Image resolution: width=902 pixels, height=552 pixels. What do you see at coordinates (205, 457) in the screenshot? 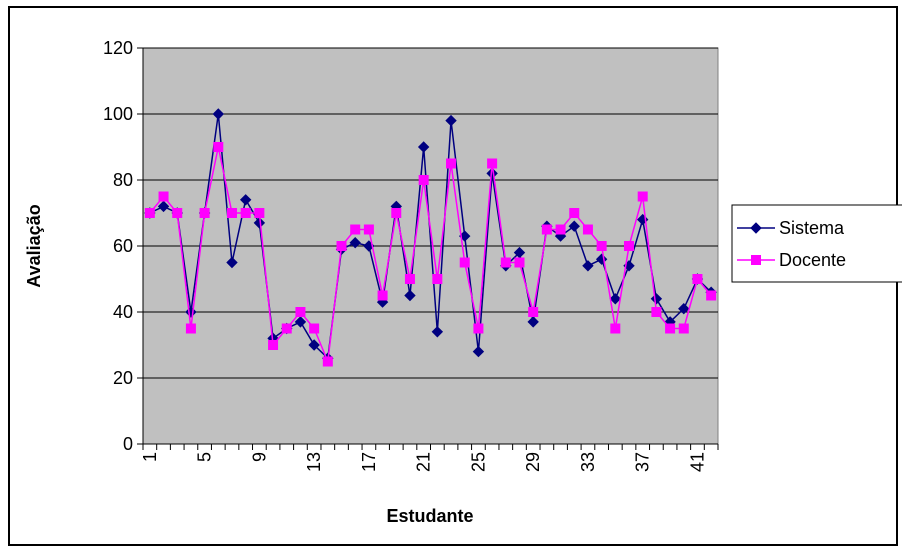
I see `x-tick-label: 5` at bounding box center [205, 457].